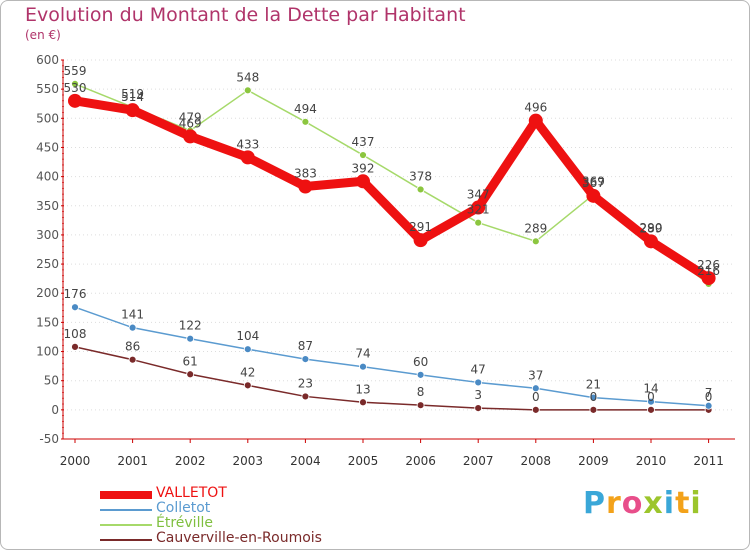 The height and width of the screenshot is (550, 750). Describe the element at coordinates (420, 362) in the screenshot. I see `data-label: 60` at that location.